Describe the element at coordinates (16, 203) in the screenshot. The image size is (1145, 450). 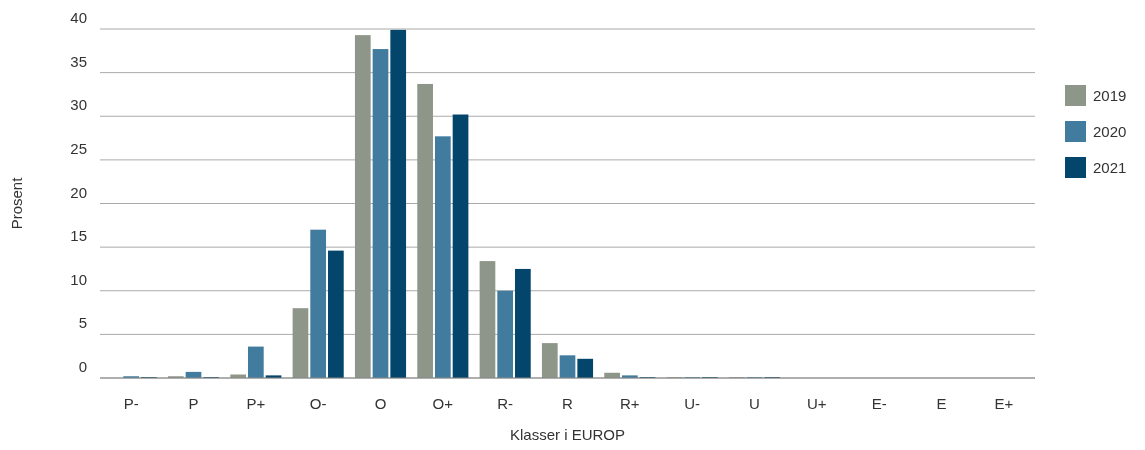
I see `y-axis-title: Prosent` at that location.